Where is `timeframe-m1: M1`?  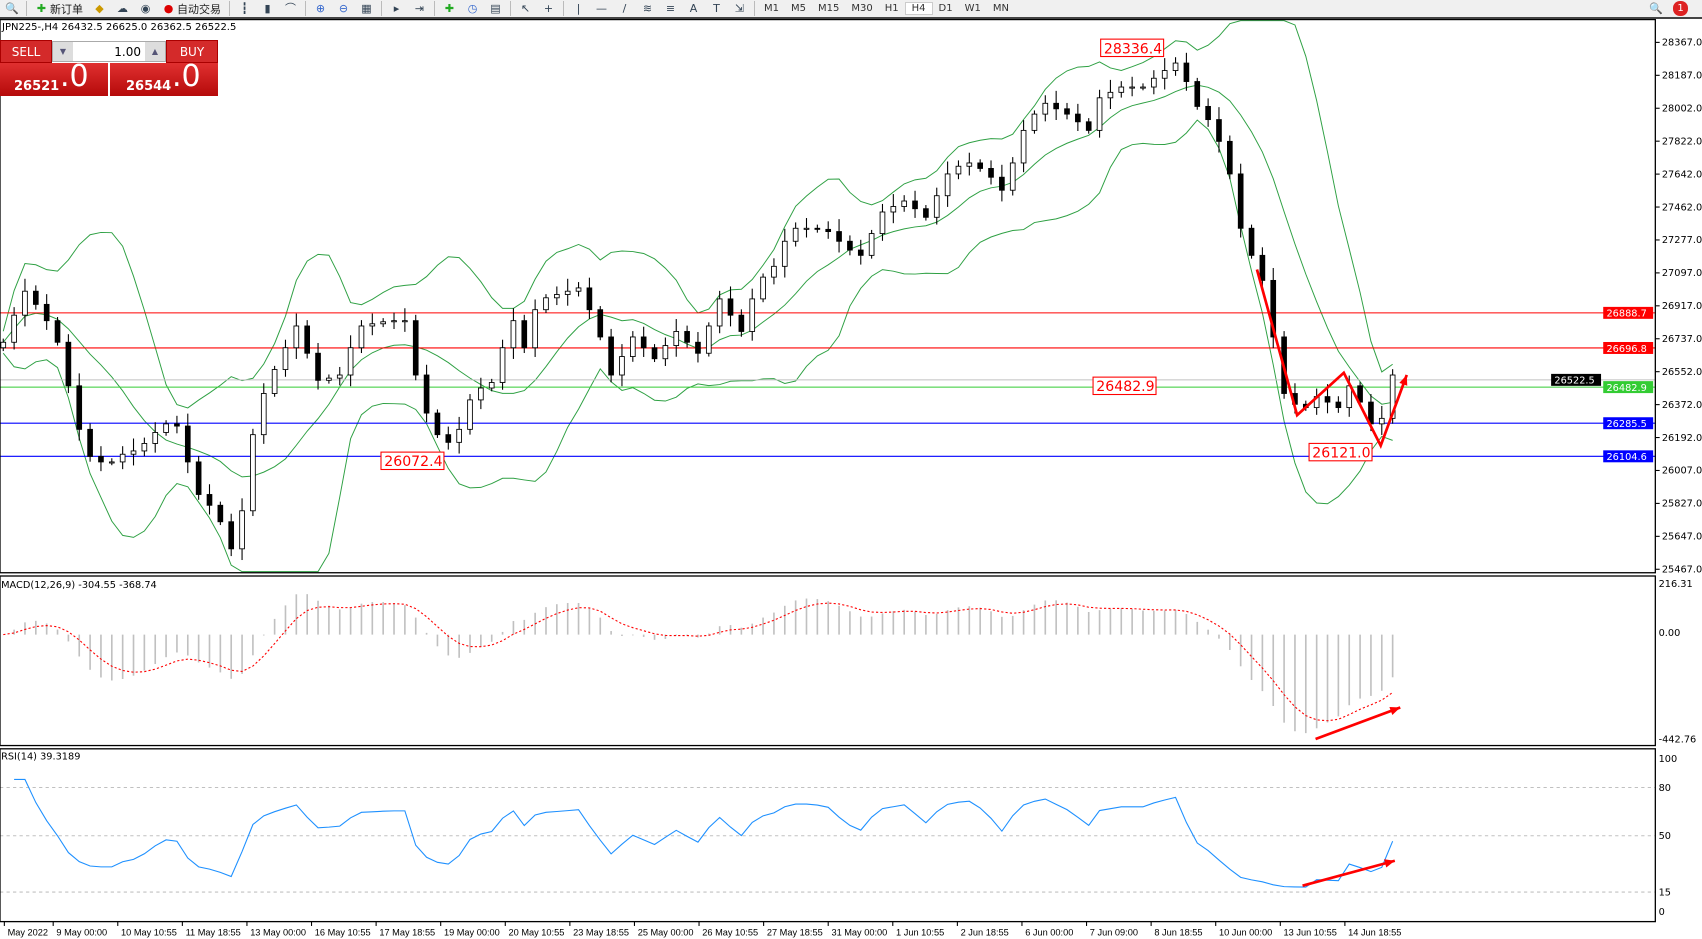 timeframe-m1: M1 is located at coordinates (771, 8).